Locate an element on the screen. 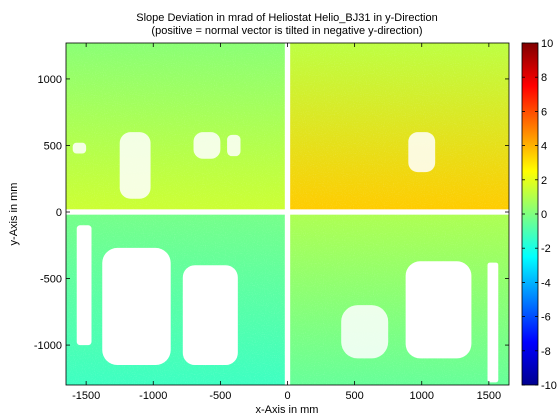 This screenshot has width=560, height=417. x-tick-label: 1000 is located at coordinates (422, 396).